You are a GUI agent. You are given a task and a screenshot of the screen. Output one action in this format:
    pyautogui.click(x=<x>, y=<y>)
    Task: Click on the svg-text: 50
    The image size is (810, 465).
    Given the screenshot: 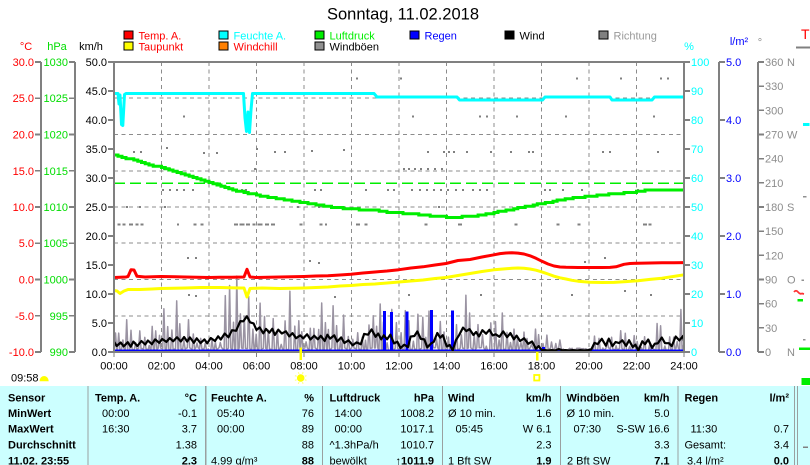 What is the action you would take?
    pyautogui.click(x=697, y=208)
    